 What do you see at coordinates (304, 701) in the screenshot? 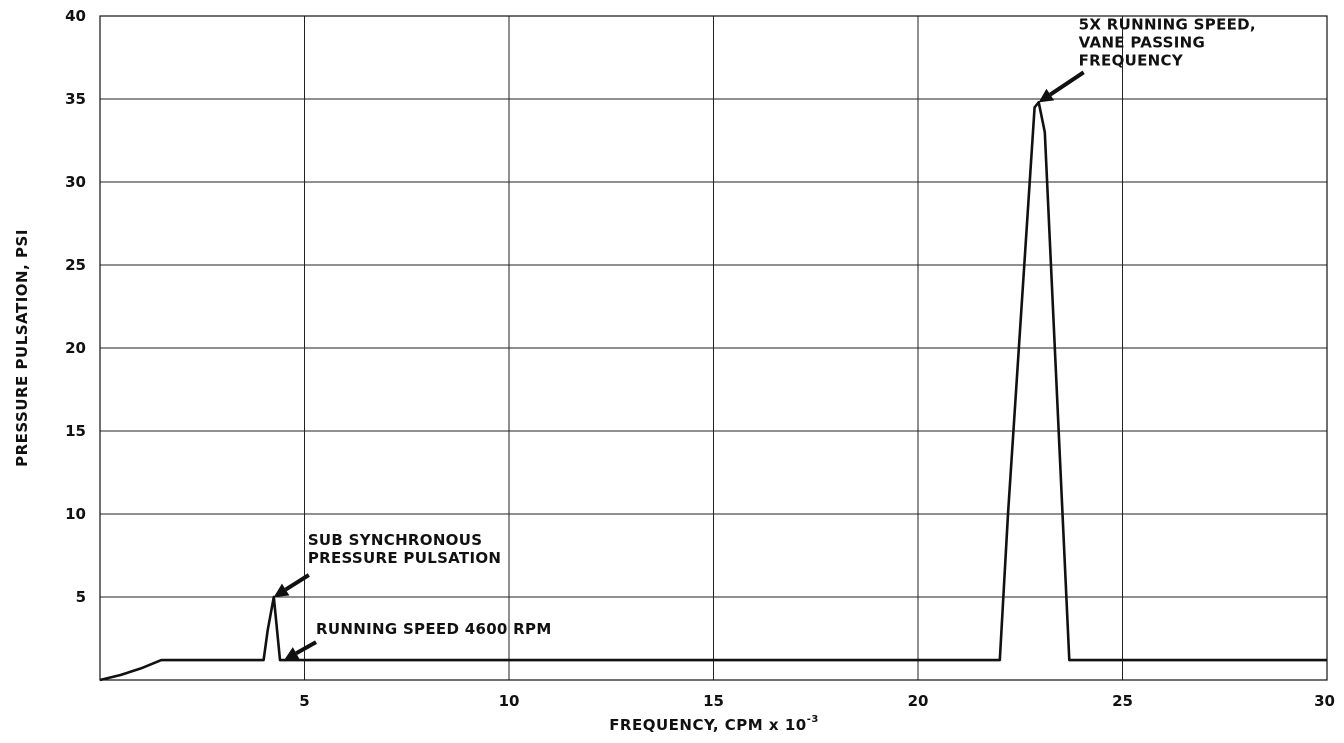
I see `x-tick-label: 5` at bounding box center [304, 701].